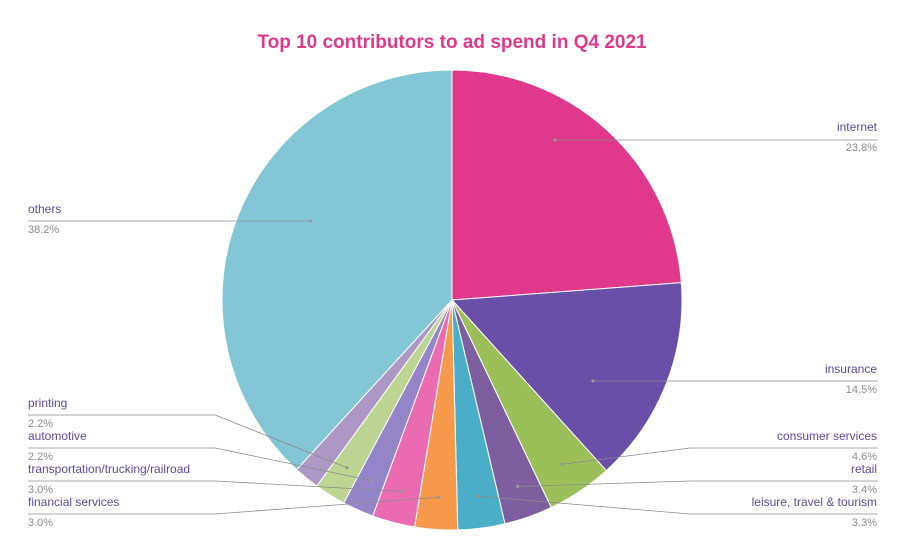 The height and width of the screenshot is (559, 905). What do you see at coordinates (57, 436) in the screenshot?
I see `label-automotive: automotive` at bounding box center [57, 436].